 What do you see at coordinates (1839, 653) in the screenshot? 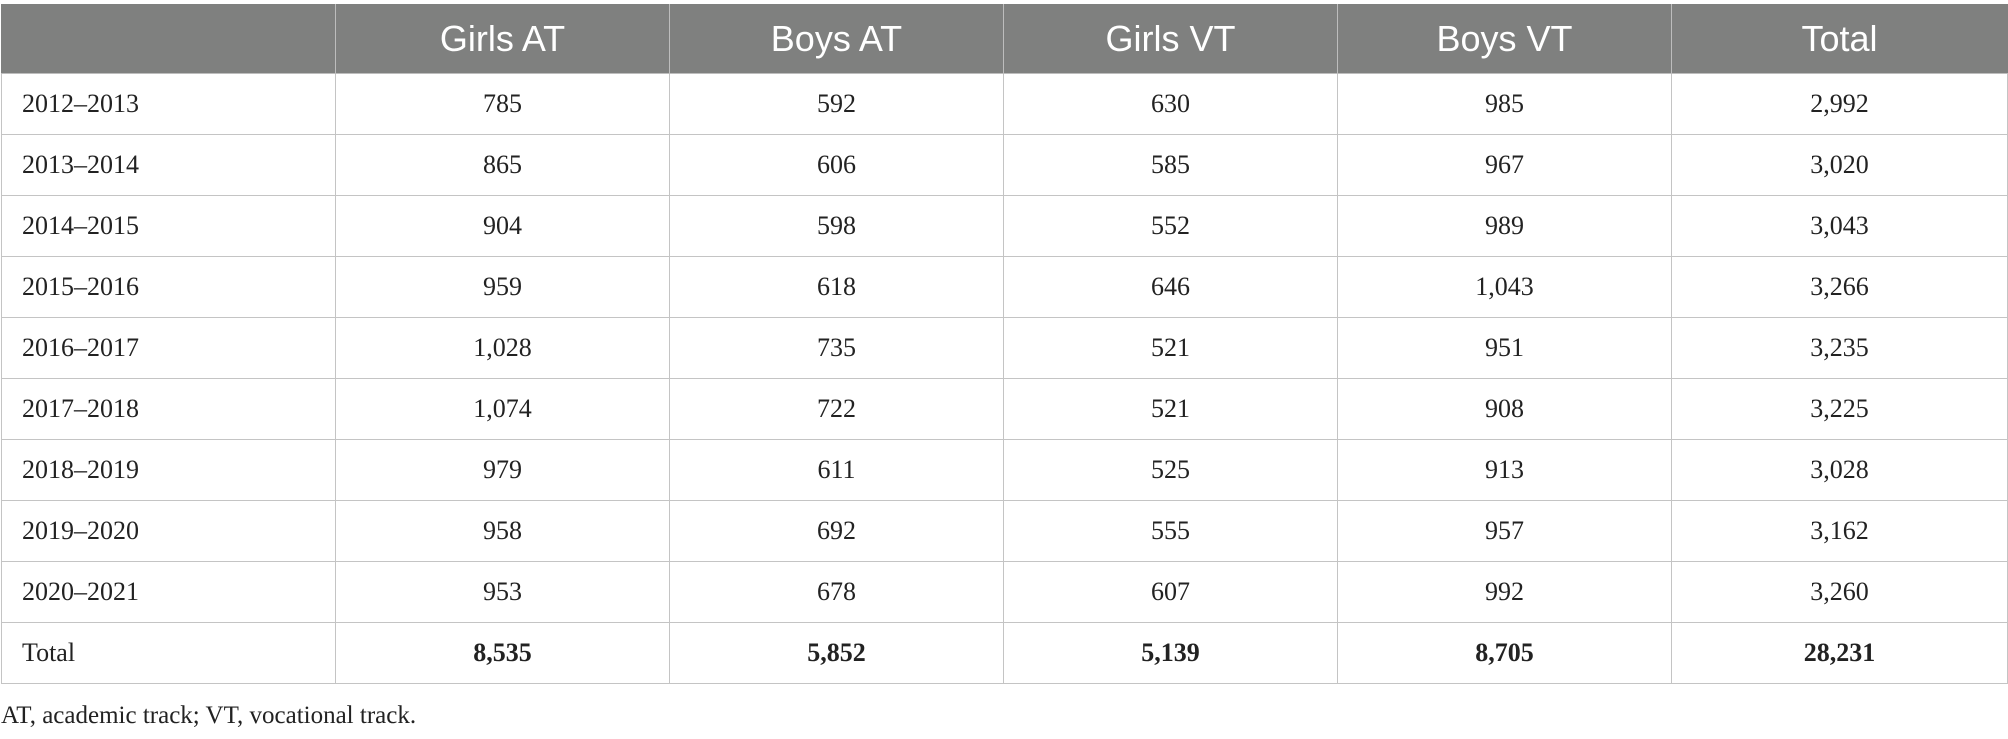
I see `total-value-cell: 28,231` at bounding box center [1839, 653].